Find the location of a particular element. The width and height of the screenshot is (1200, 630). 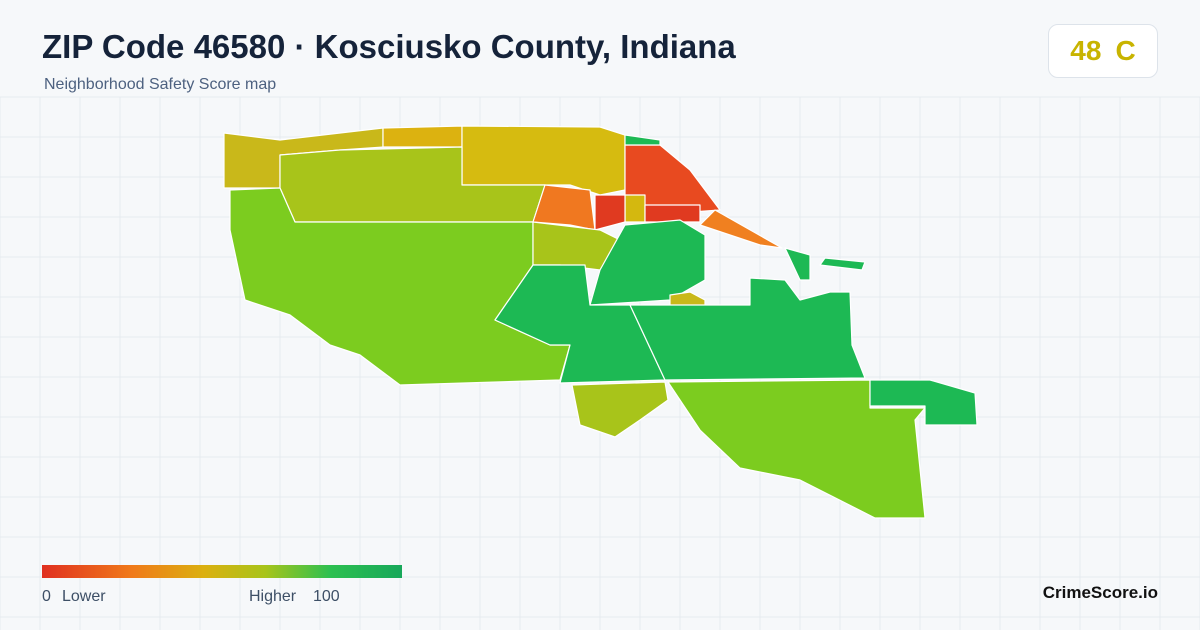

legend-max: 100 is located at coordinates (326, 596).